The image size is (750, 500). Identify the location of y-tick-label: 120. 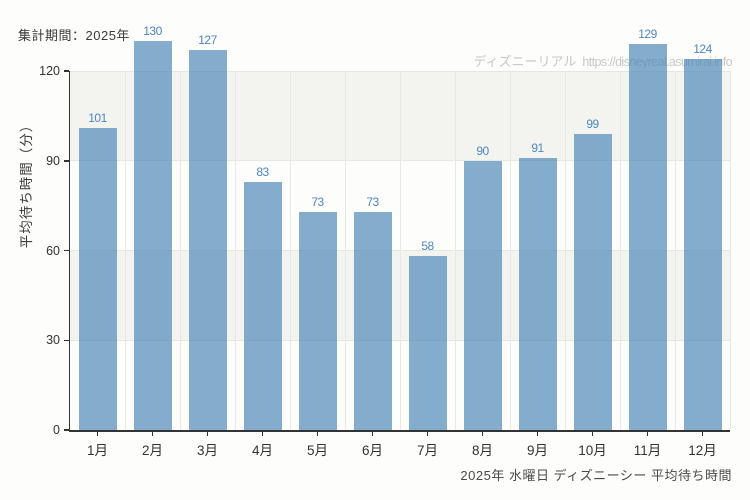
(49, 71).